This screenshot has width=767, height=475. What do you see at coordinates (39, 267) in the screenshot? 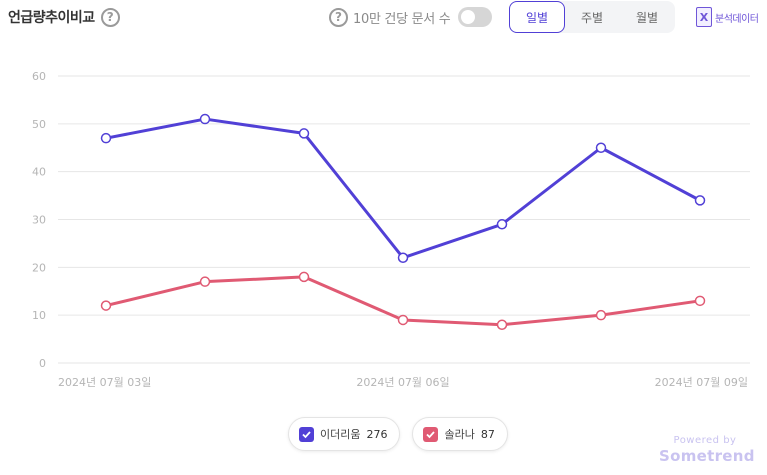
I see `y-tick-label: 20` at bounding box center [39, 267].